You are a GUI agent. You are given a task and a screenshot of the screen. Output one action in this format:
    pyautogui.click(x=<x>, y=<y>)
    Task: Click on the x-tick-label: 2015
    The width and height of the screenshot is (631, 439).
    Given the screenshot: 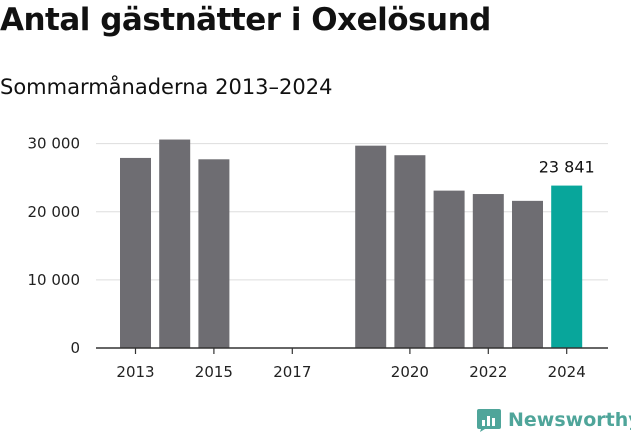 What is the action you would take?
    pyautogui.click(x=214, y=372)
    